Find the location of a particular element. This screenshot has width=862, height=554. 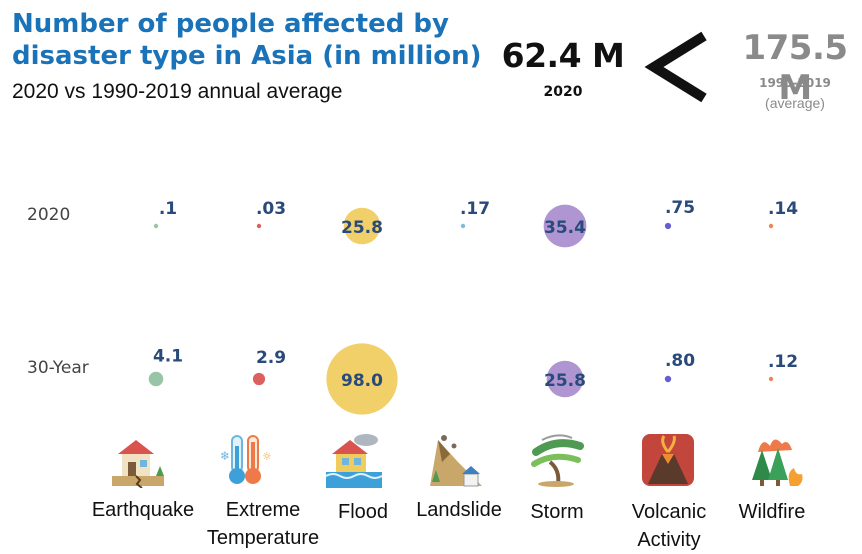

data-label: .12 is located at coordinates (783, 362).